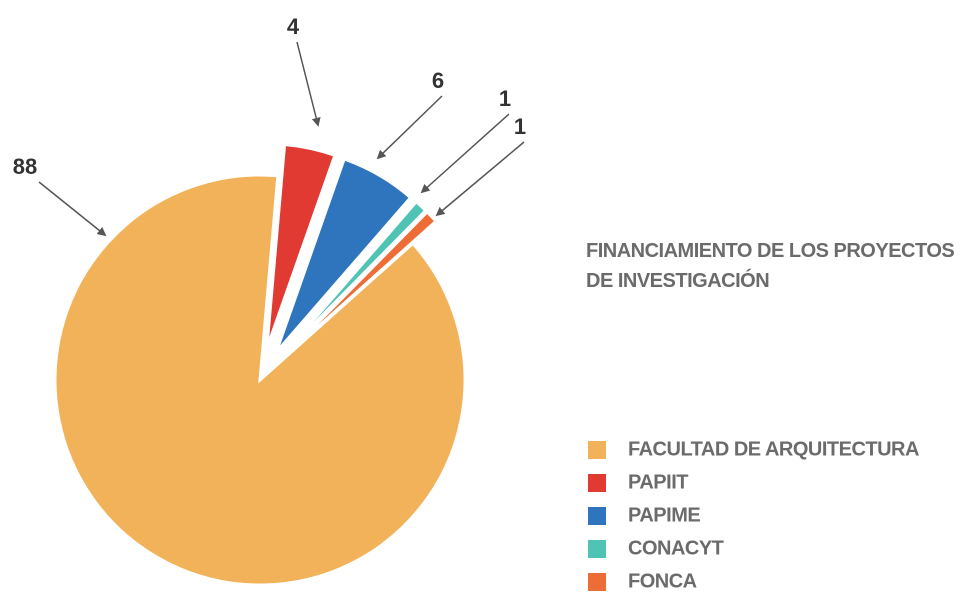  I want to click on legend-label: FACULTAD DE ARQUITECTURA, so click(773, 449).